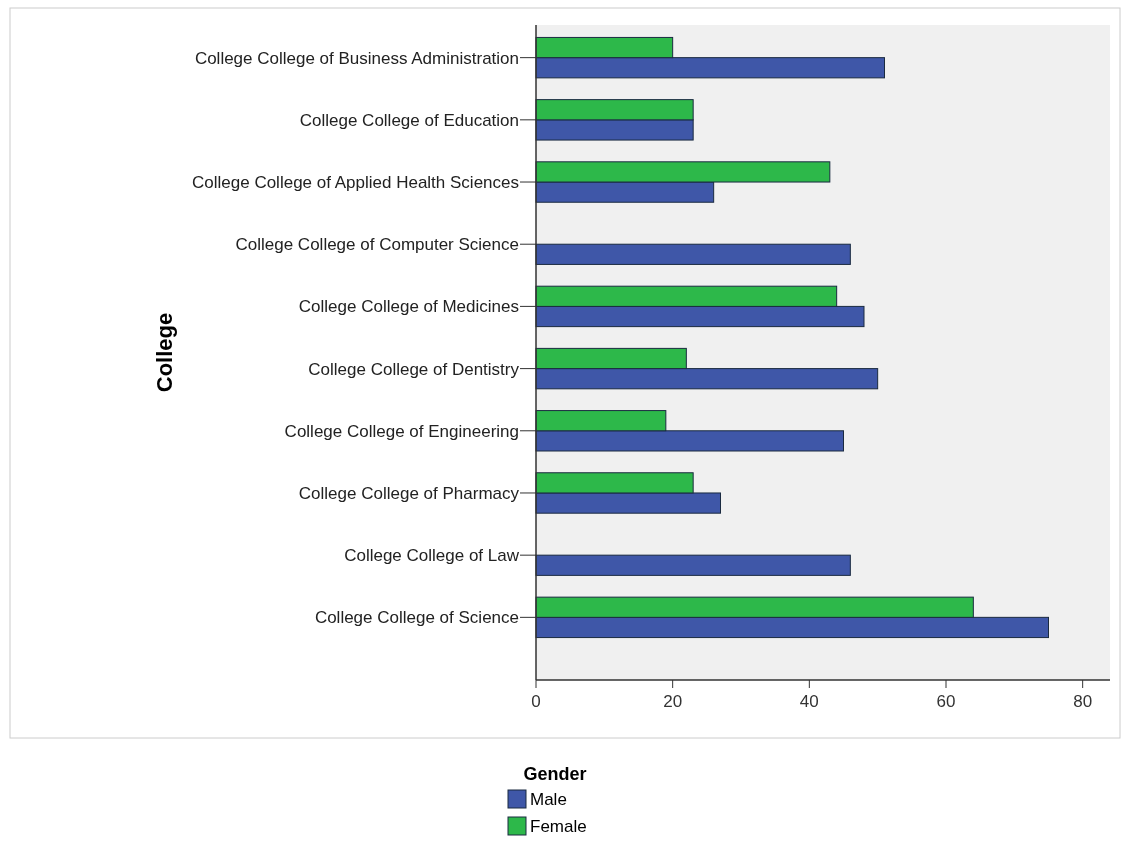 The height and width of the screenshot is (855, 1124). Describe the element at coordinates (1083, 701) in the screenshot. I see `x-tick-label: 80` at that location.